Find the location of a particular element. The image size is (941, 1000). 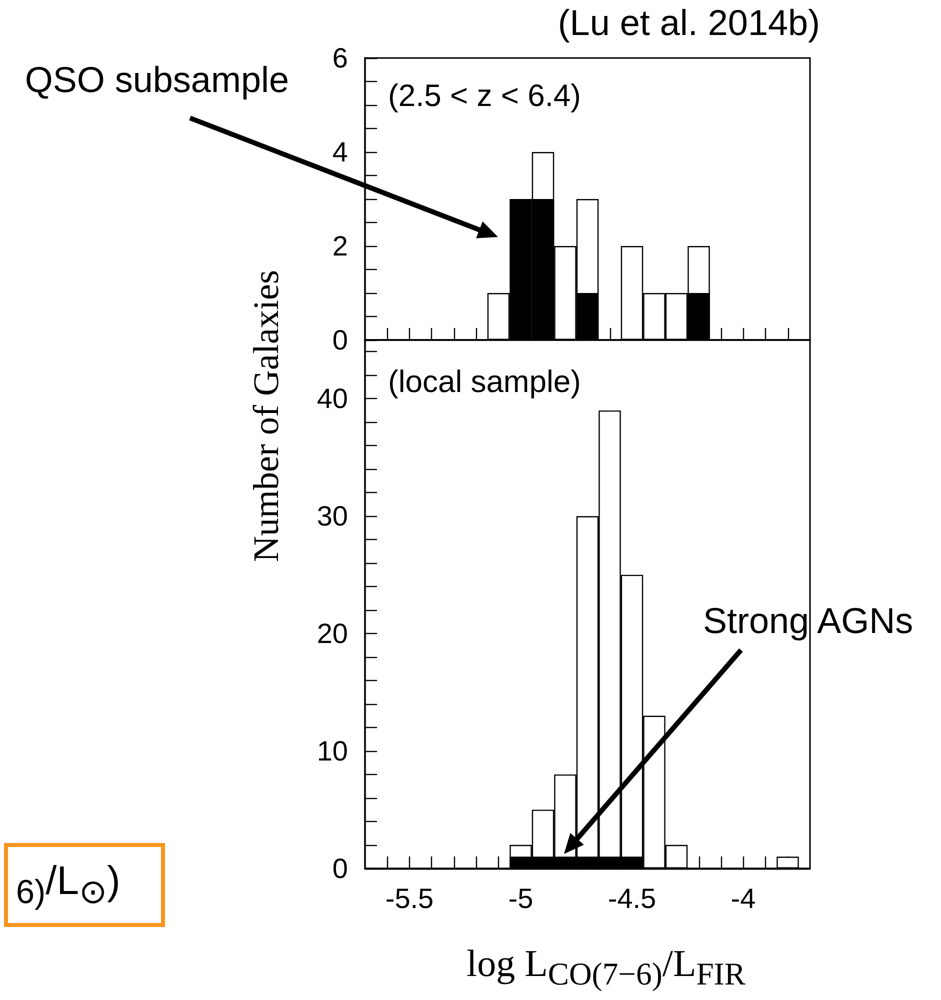

annotation: (2.5 < z < 6.4) is located at coordinates (484, 95).